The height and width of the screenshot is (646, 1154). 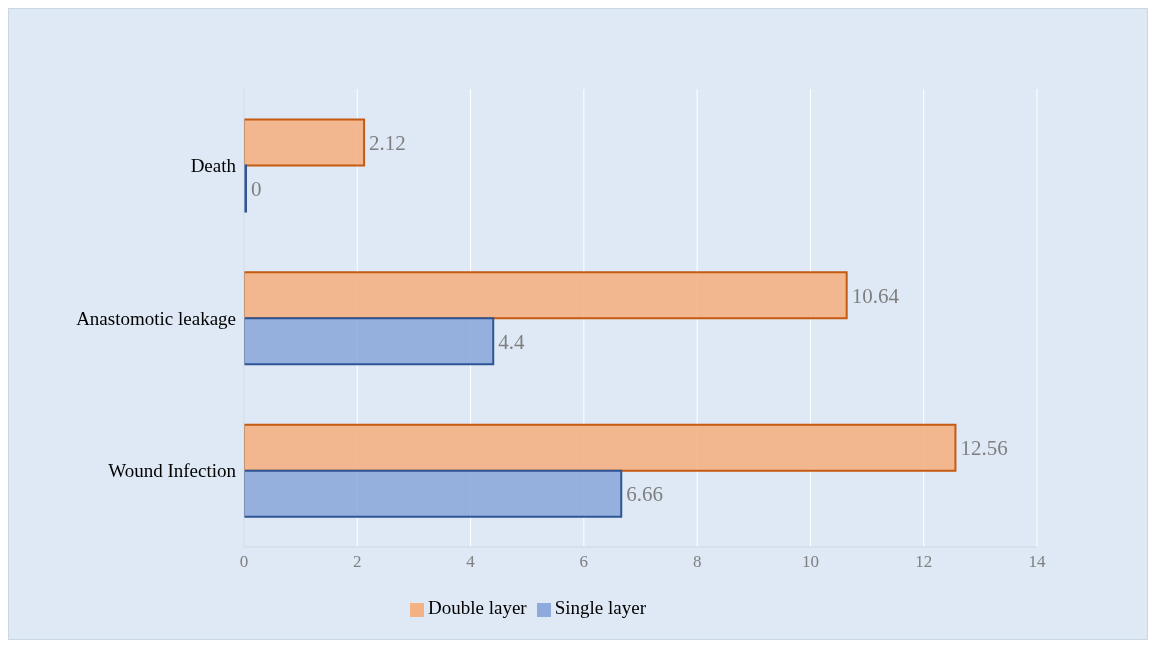 I want to click on data-label: 0, so click(x=256, y=188).